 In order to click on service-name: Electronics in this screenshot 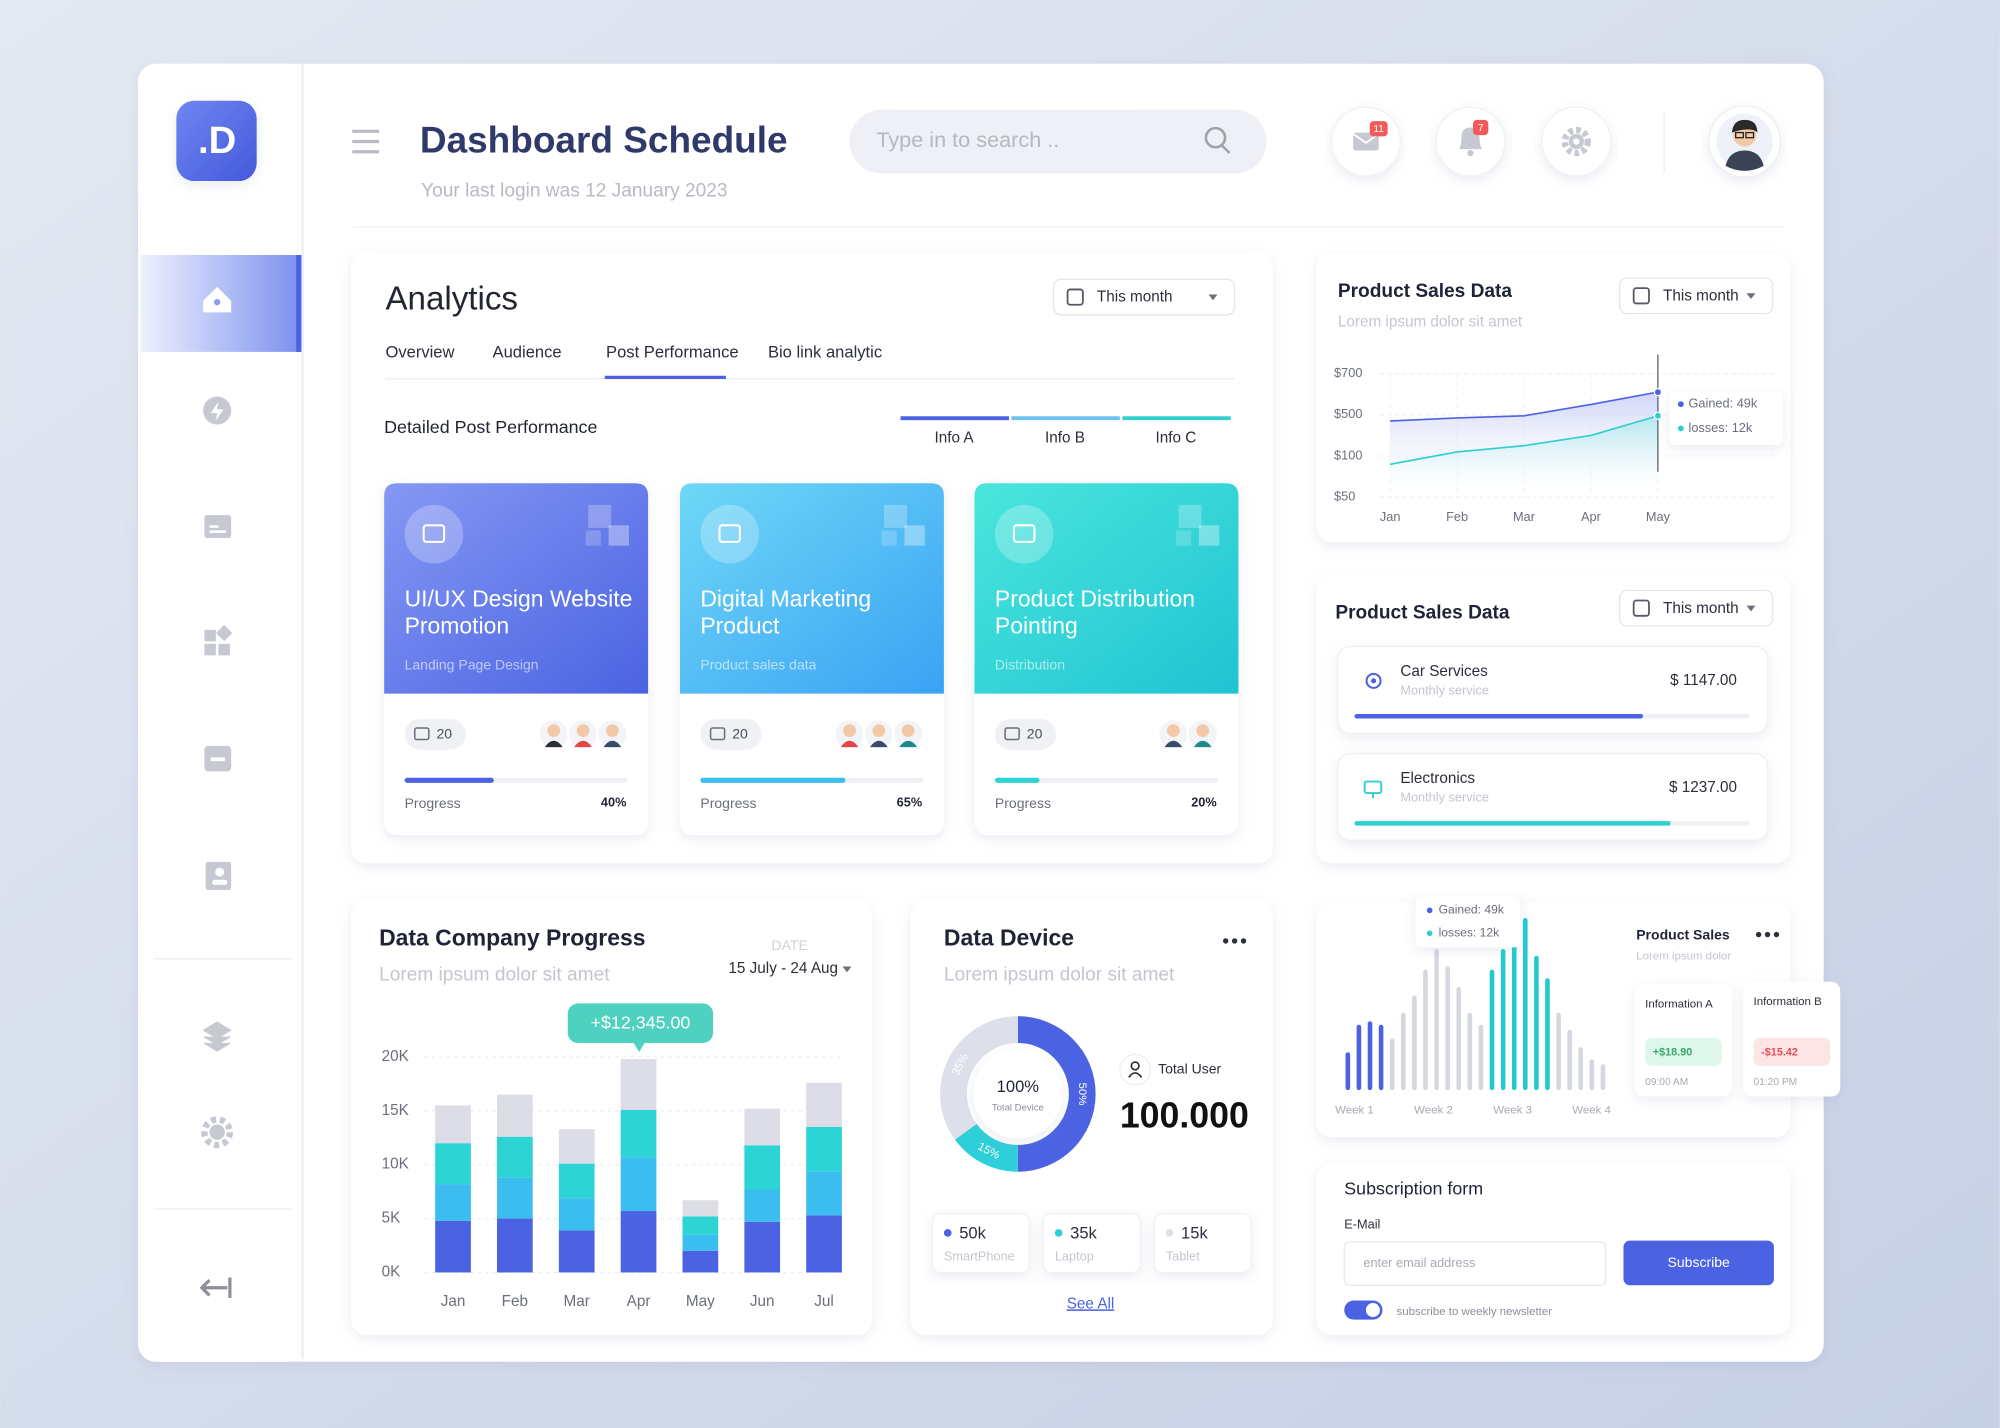, I will do `click(1437, 778)`.